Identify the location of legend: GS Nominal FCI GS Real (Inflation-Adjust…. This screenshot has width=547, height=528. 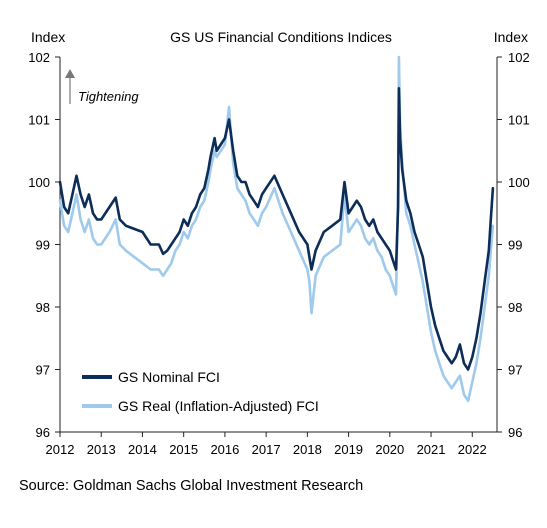
(200, 391).